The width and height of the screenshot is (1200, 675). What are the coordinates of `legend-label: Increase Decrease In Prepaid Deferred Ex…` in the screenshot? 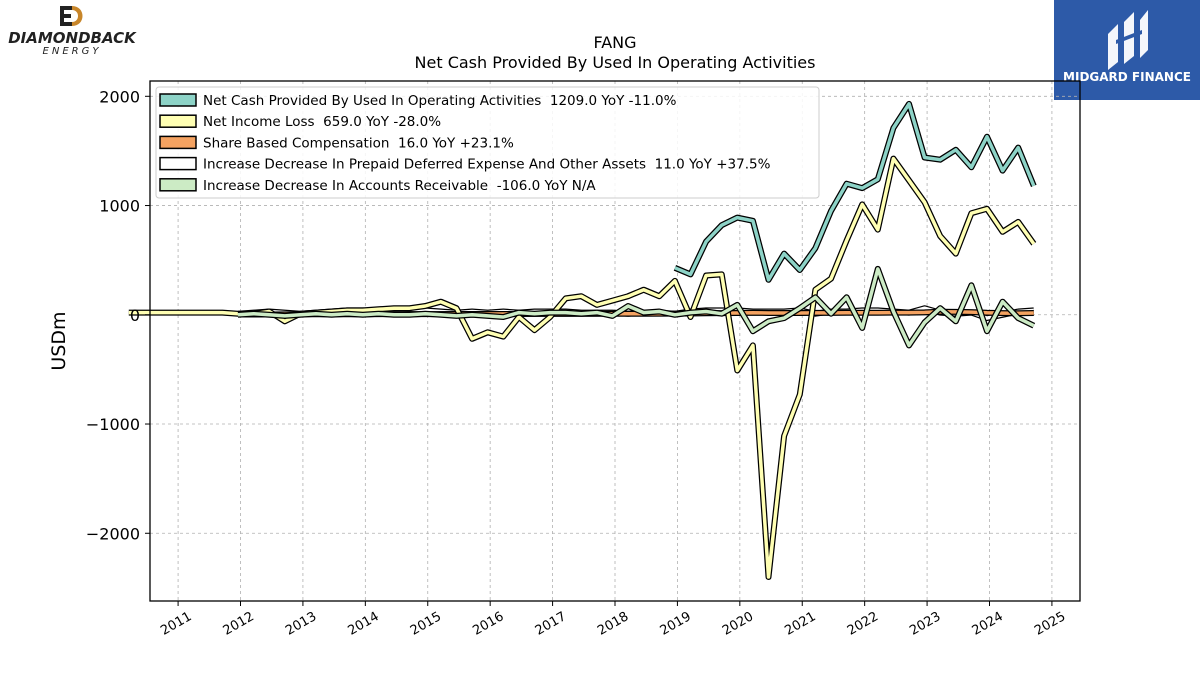 It's located at (487, 165).